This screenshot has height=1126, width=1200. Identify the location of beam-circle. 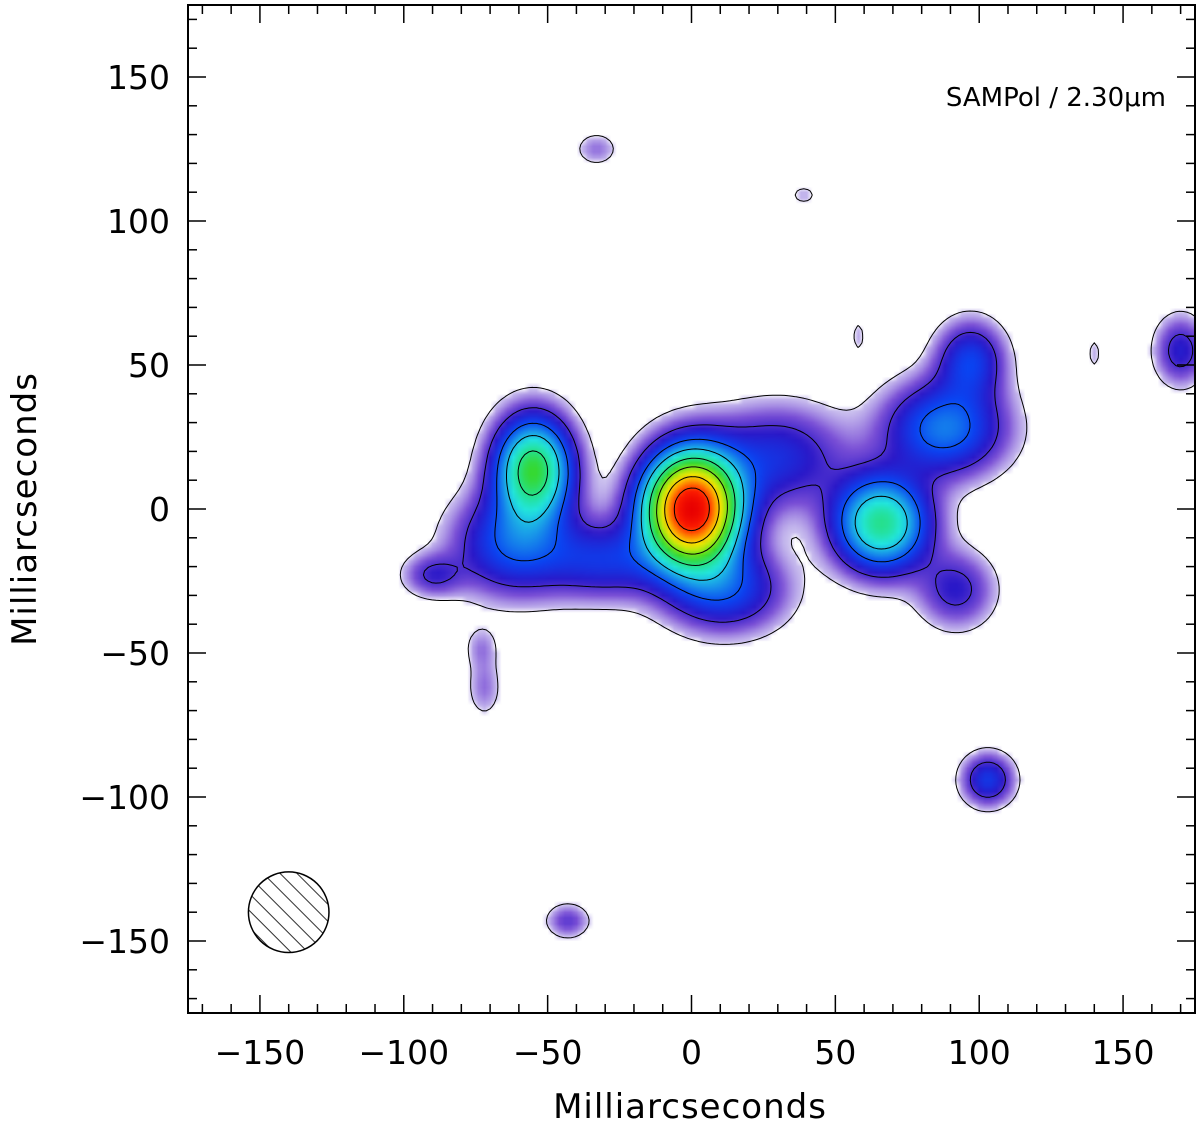
(288, 912).